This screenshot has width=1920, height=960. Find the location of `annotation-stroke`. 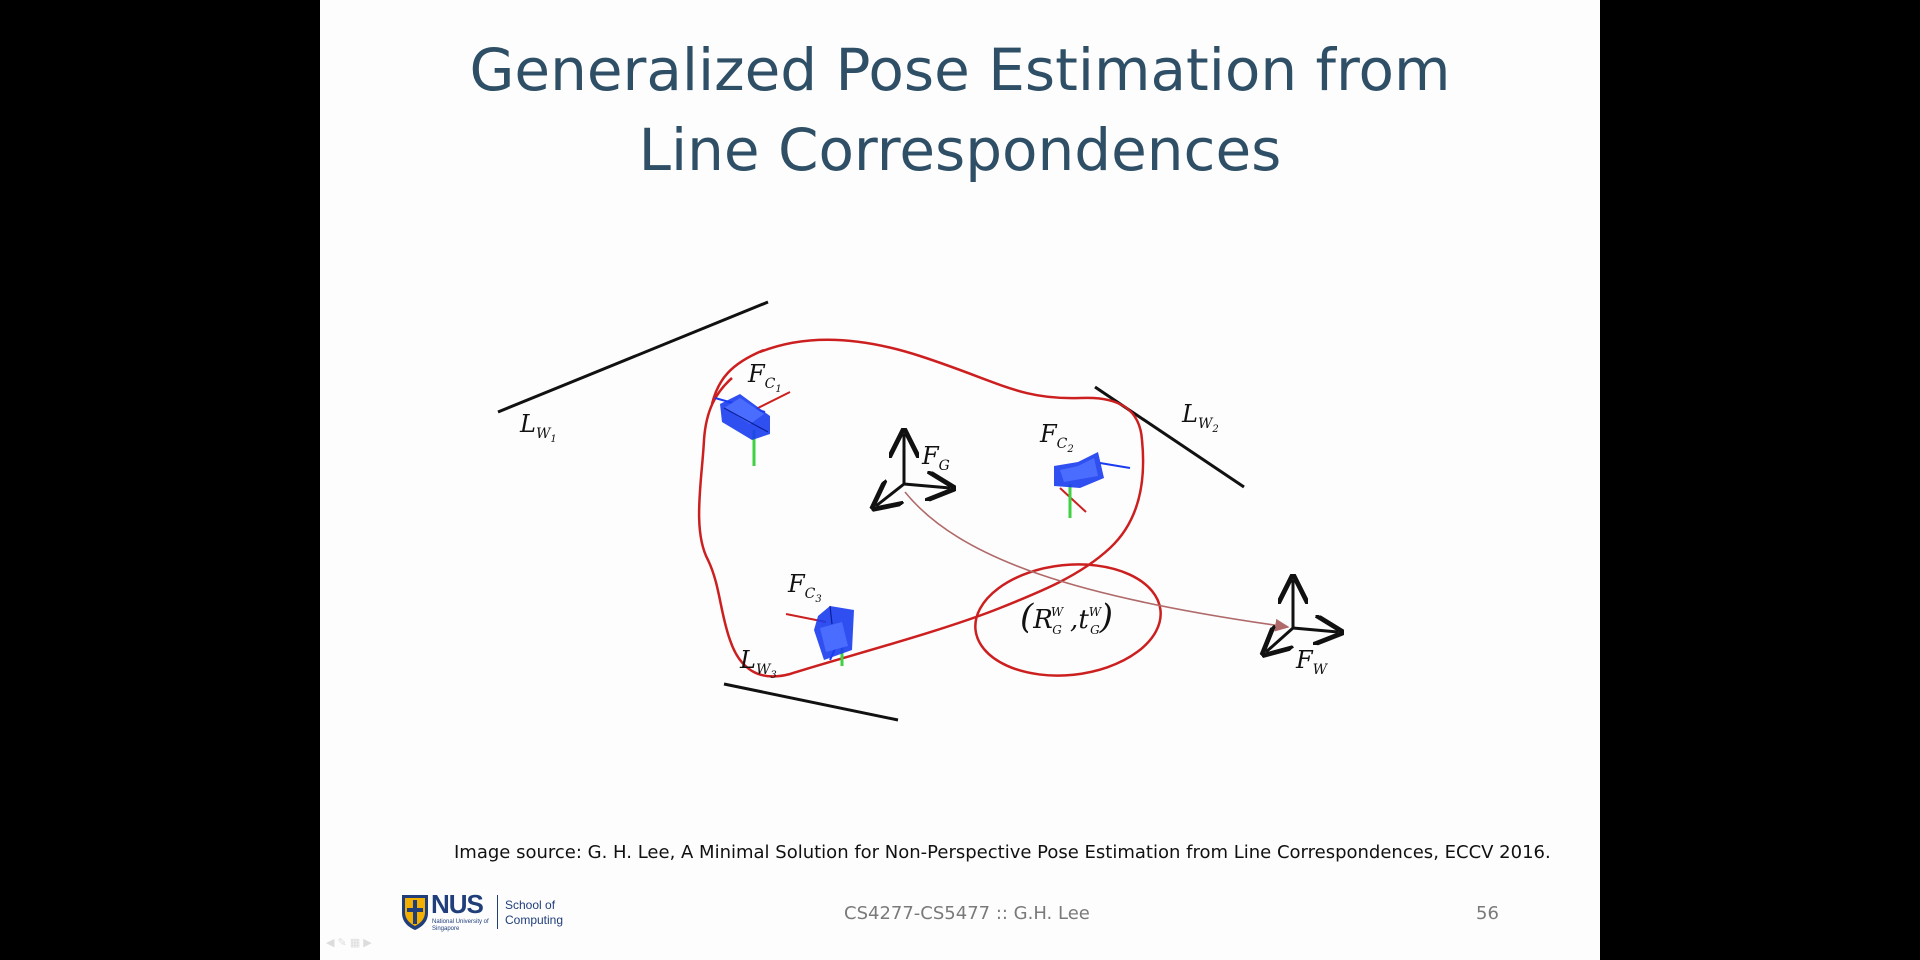

annotation-stroke is located at coordinates (737, 376).